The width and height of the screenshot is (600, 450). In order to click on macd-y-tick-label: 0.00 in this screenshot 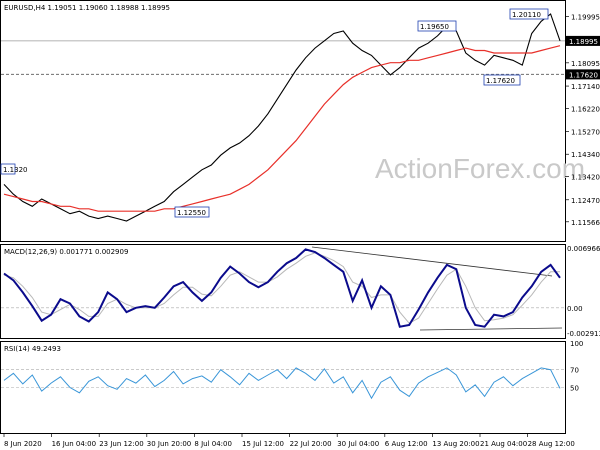, I will do `click(575, 309)`.